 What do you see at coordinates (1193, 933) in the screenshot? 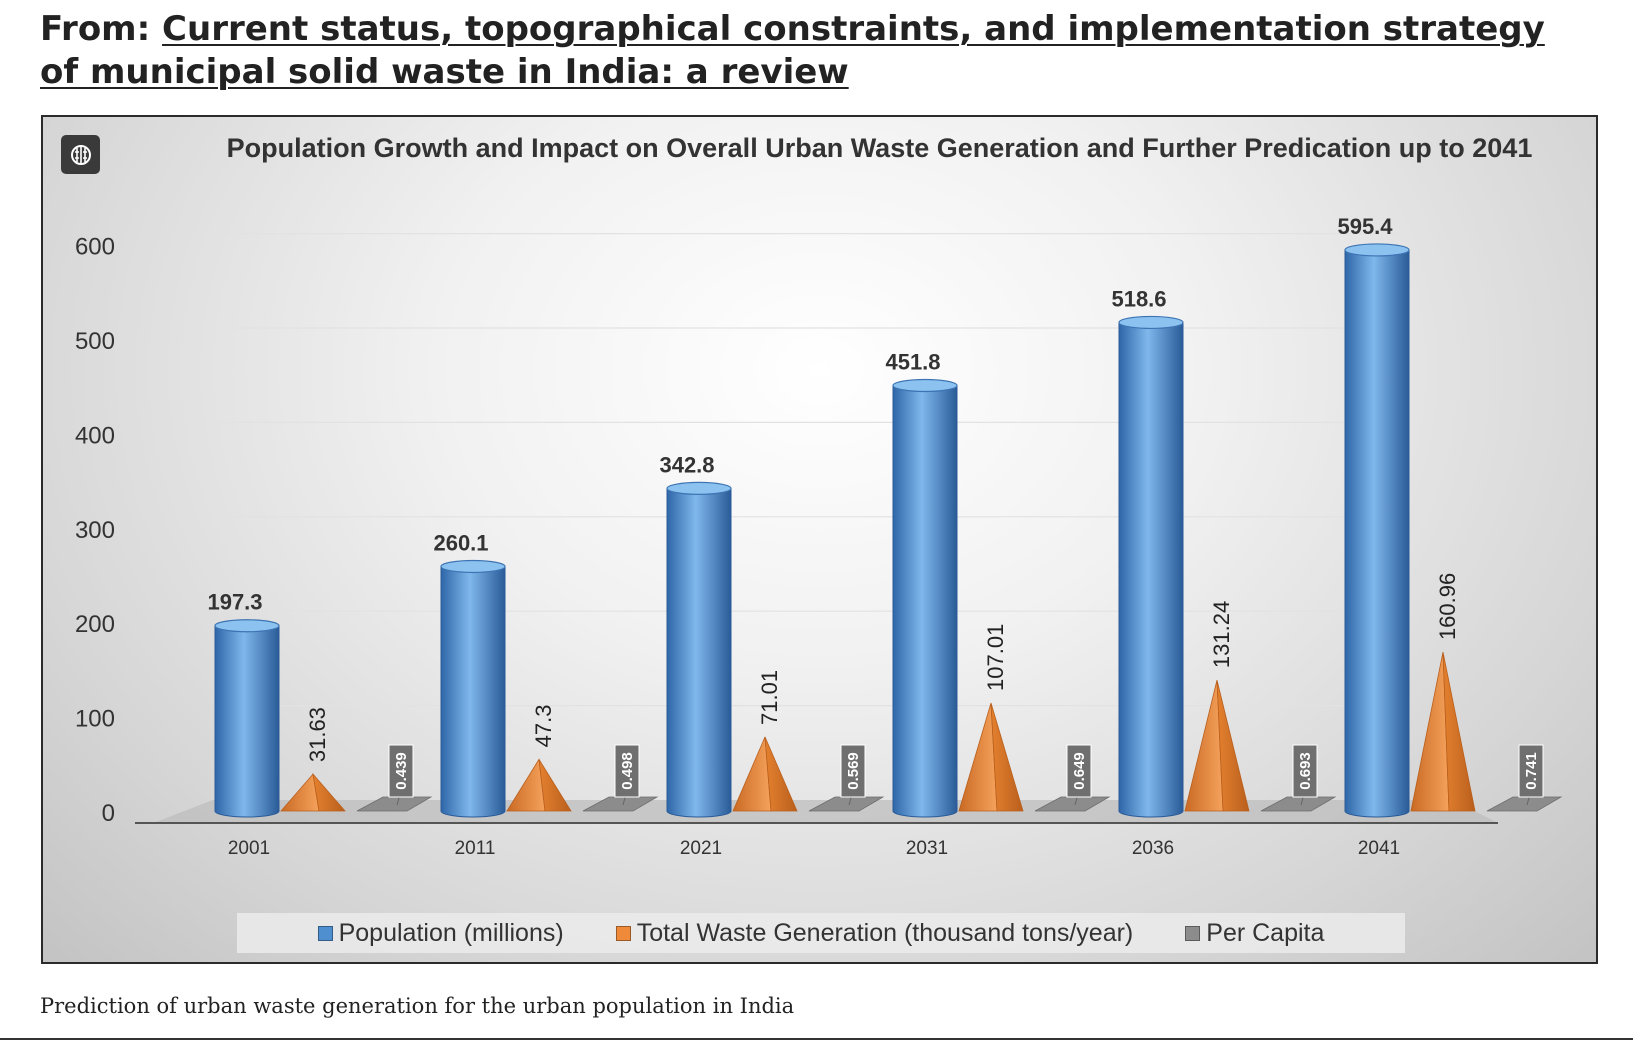
I see `legend-swatch-per-capita` at bounding box center [1193, 933].